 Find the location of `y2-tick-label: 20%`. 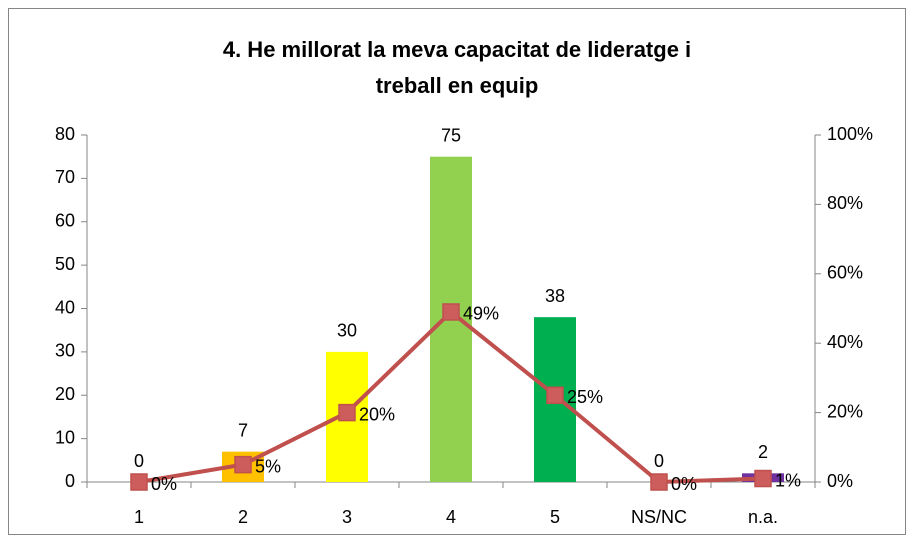

y2-tick-label: 20% is located at coordinates (845, 411).